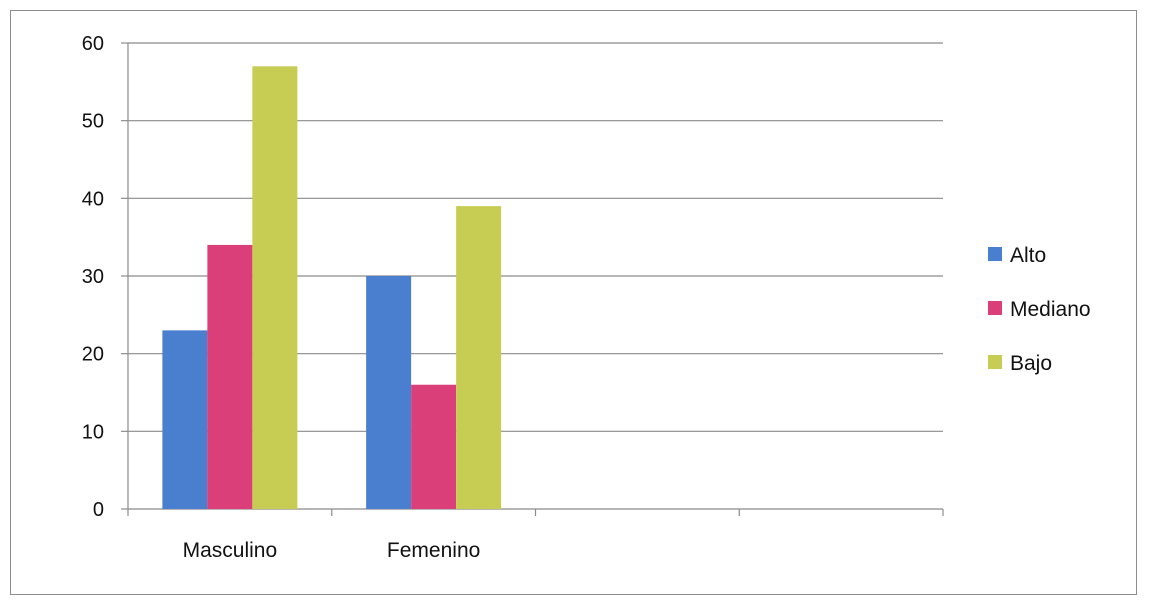  What do you see at coordinates (98, 510) in the screenshot?
I see `y-tick-label: 0` at bounding box center [98, 510].